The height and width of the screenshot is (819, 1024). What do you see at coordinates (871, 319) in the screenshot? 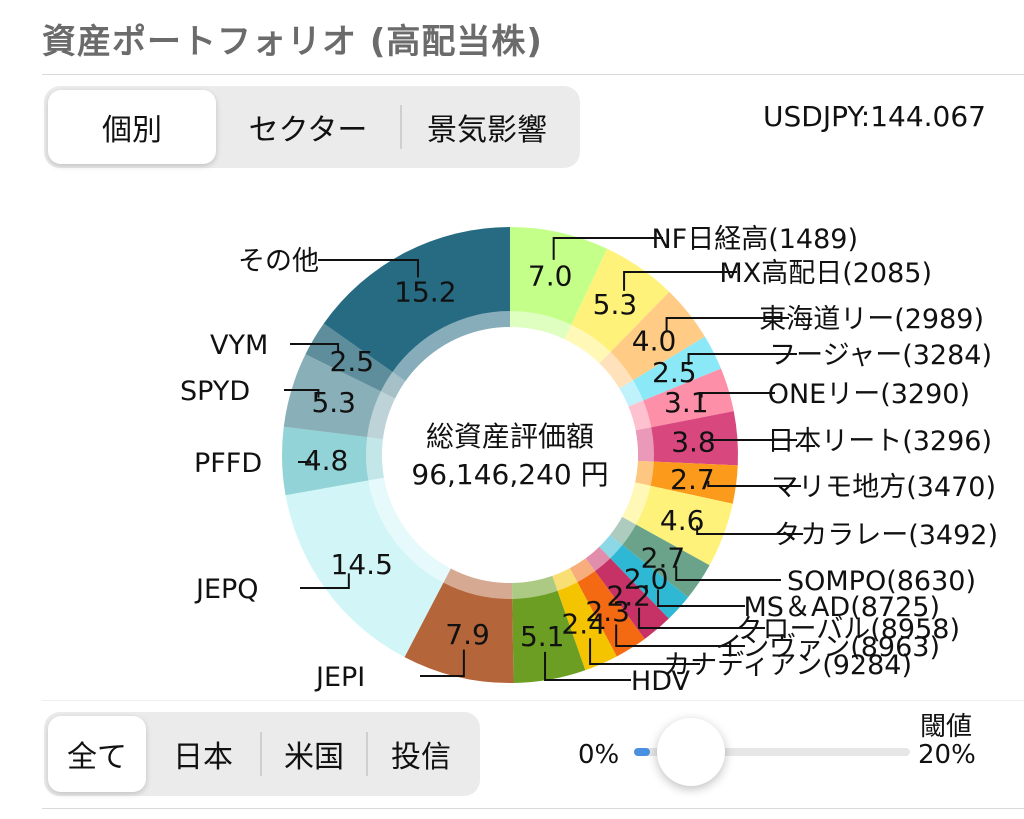
I see `slice-name-label: 東海道リー(2989)` at bounding box center [871, 319].